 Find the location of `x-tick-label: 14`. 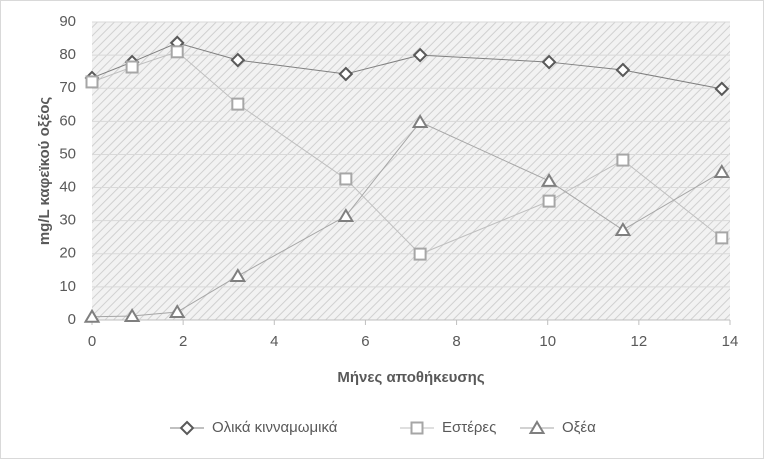

x-tick-label: 14 is located at coordinates (730, 341).